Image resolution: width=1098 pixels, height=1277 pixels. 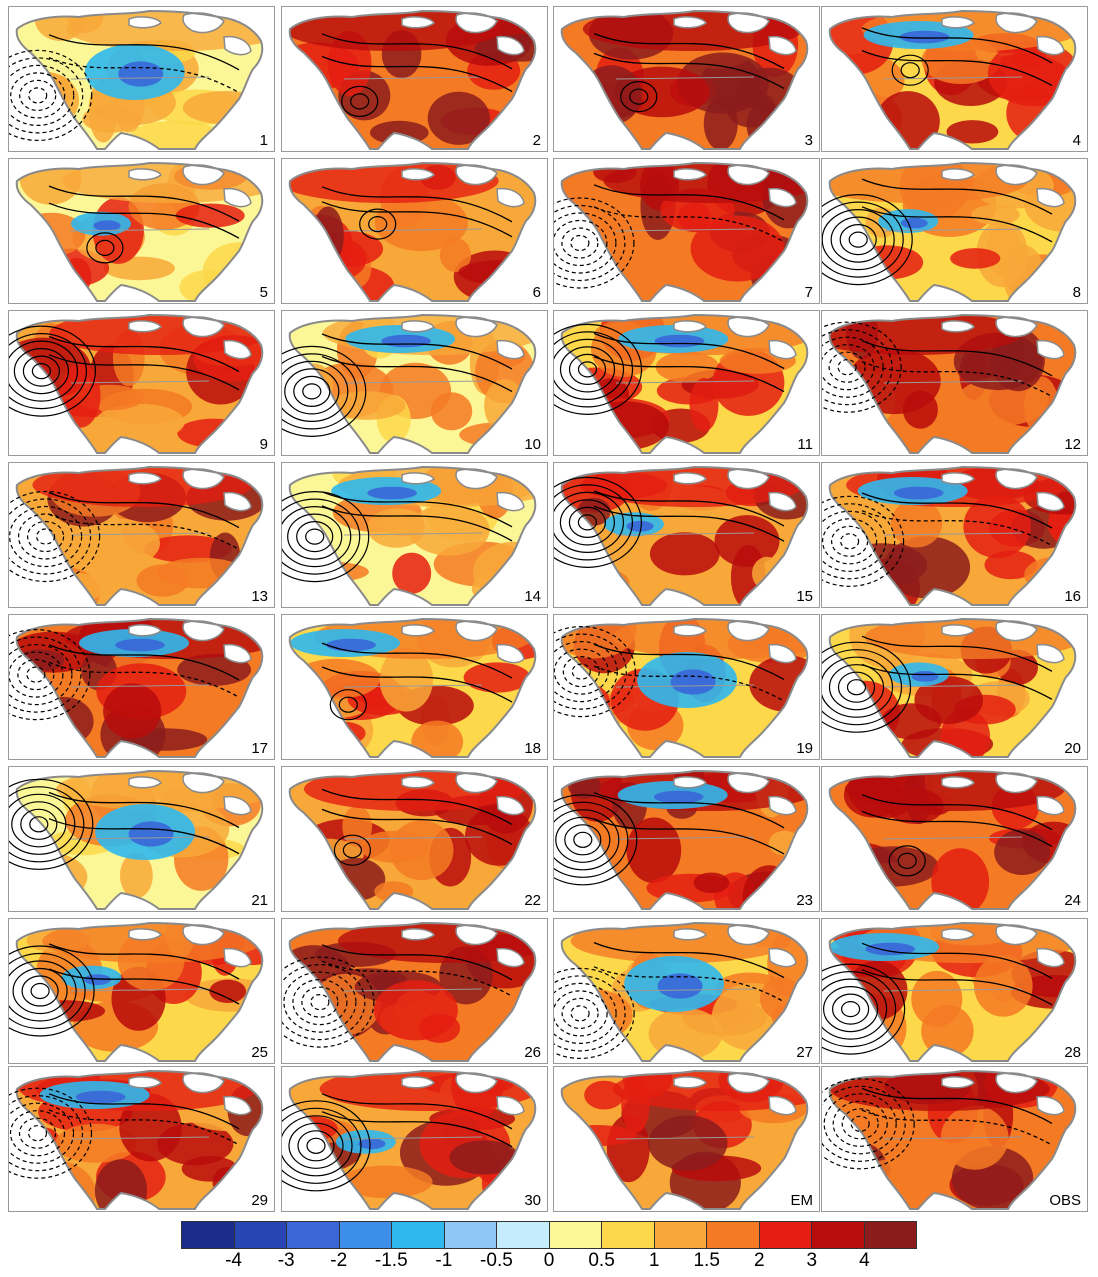 I want to click on map-panel: 13, so click(x=141, y=535).